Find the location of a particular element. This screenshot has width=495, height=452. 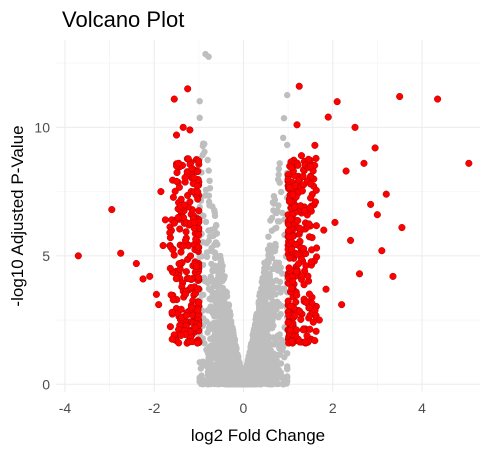

x-tick-label: -2 is located at coordinates (154, 408).